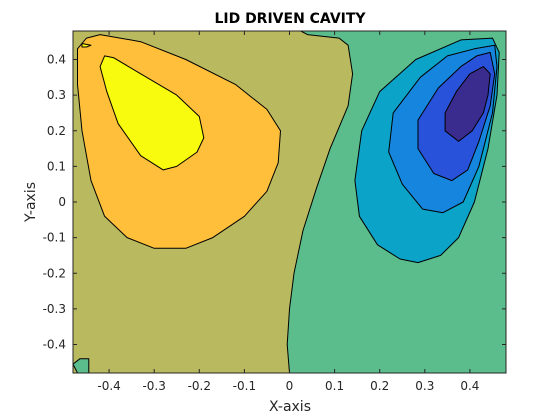 Image resolution: width=560 pixels, height=420 pixels. I want to click on y-tick-label: -0.4, so click(54, 345).